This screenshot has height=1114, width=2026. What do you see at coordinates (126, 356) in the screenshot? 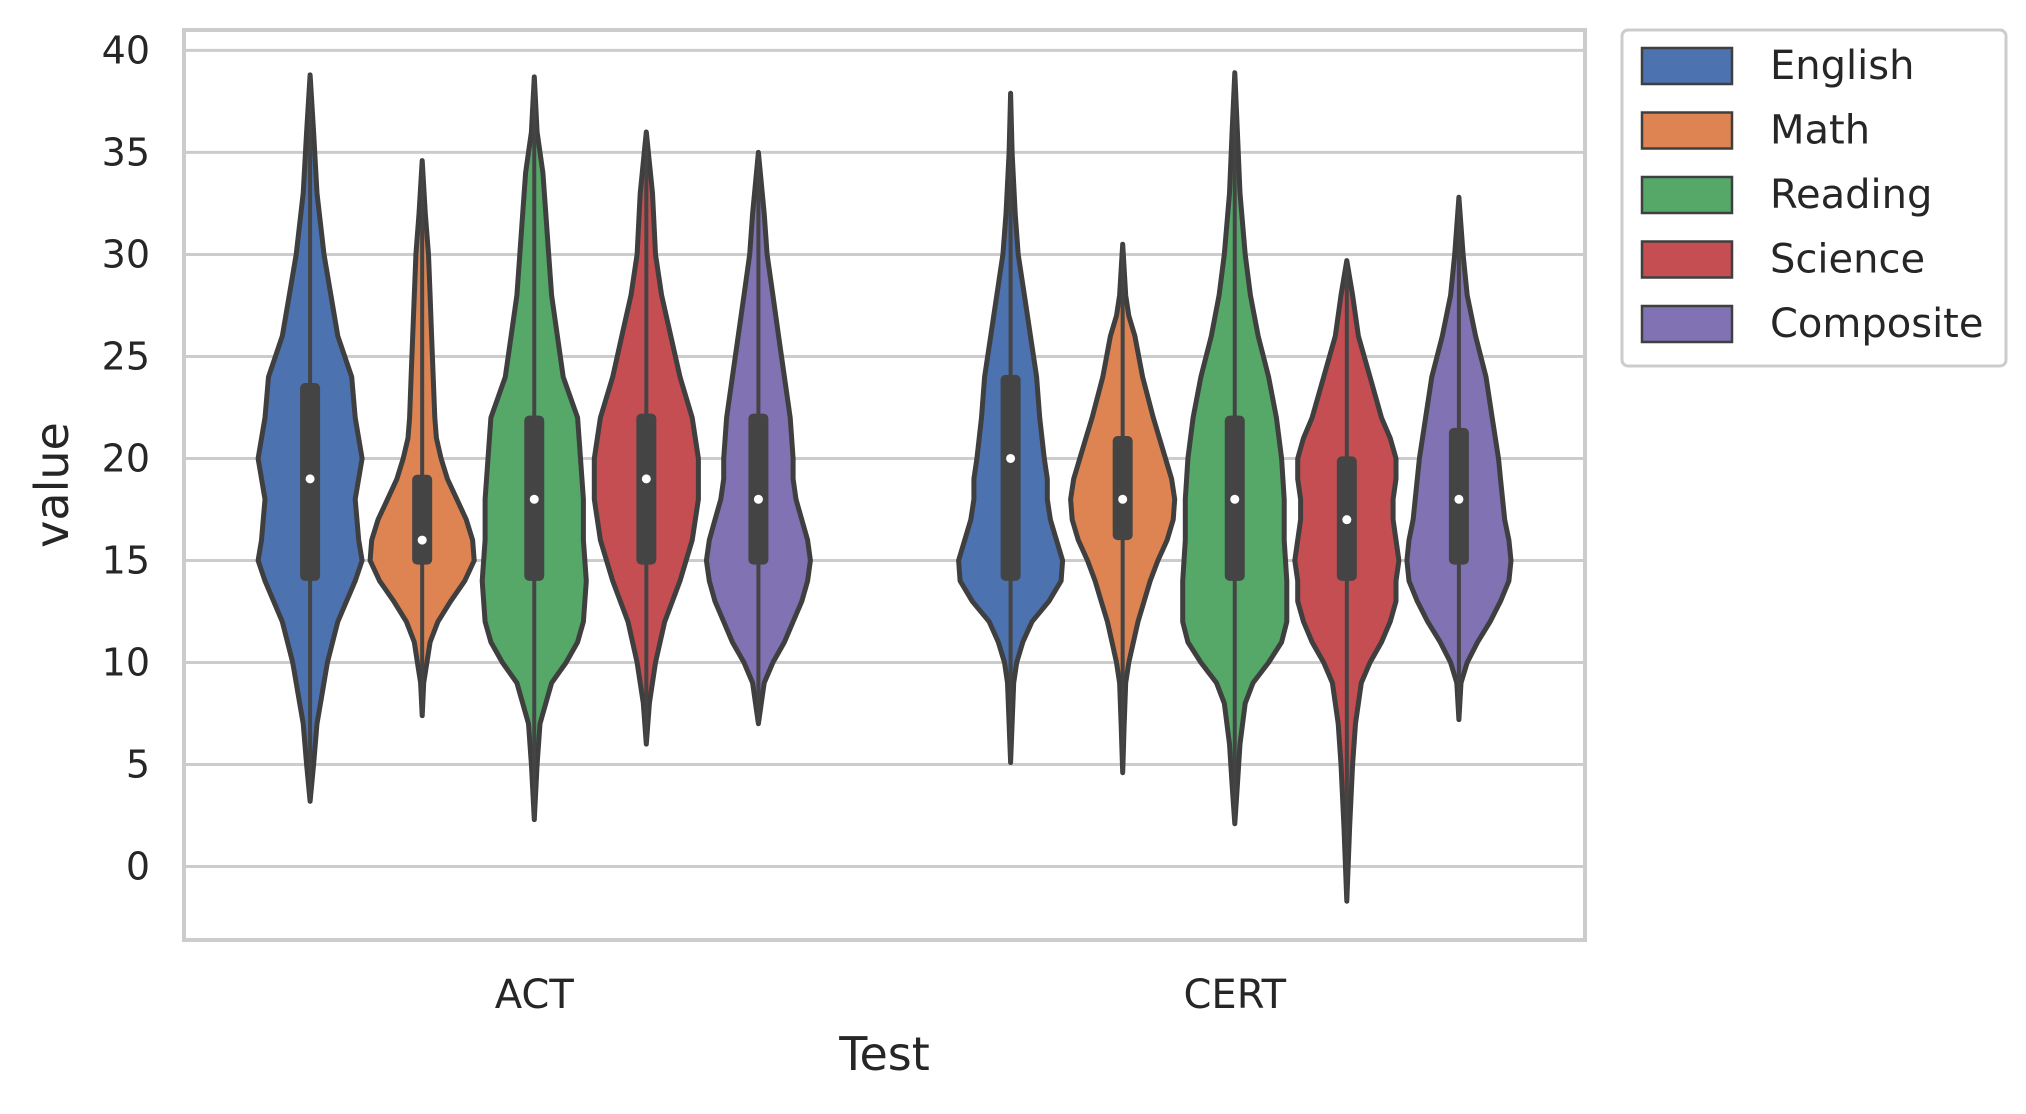
I see `y-tick-label: 25` at bounding box center [126, 356].